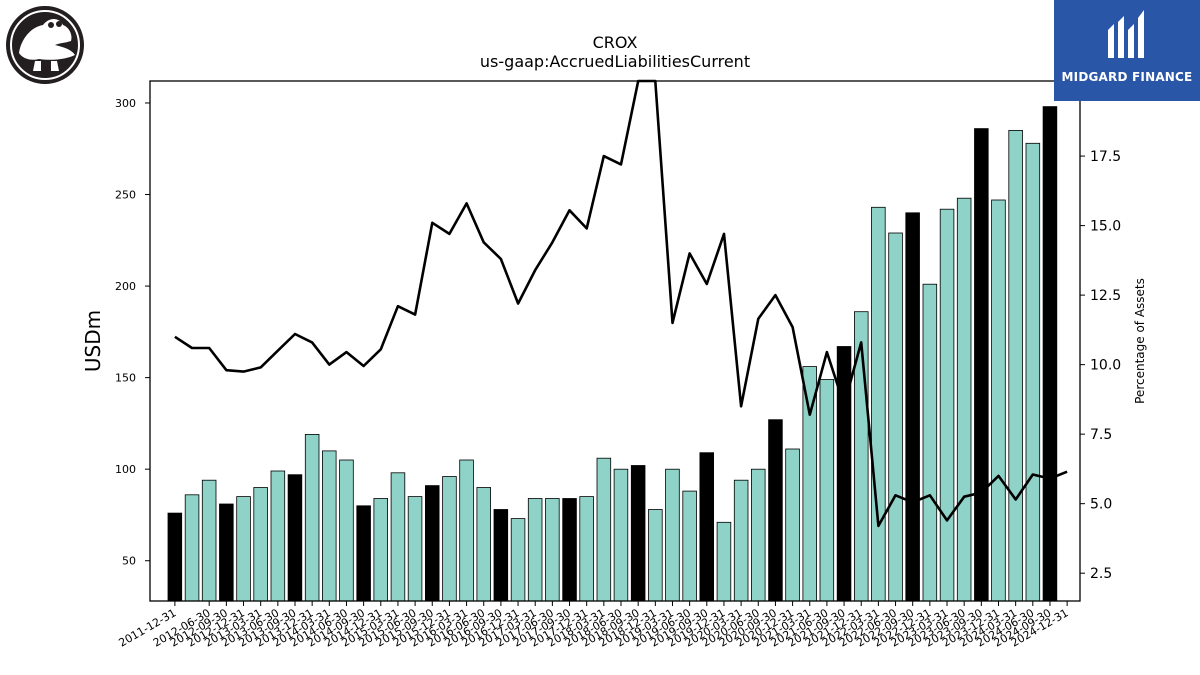  I want to click on y2-tick-label: 10.0, so click(1105, 366).